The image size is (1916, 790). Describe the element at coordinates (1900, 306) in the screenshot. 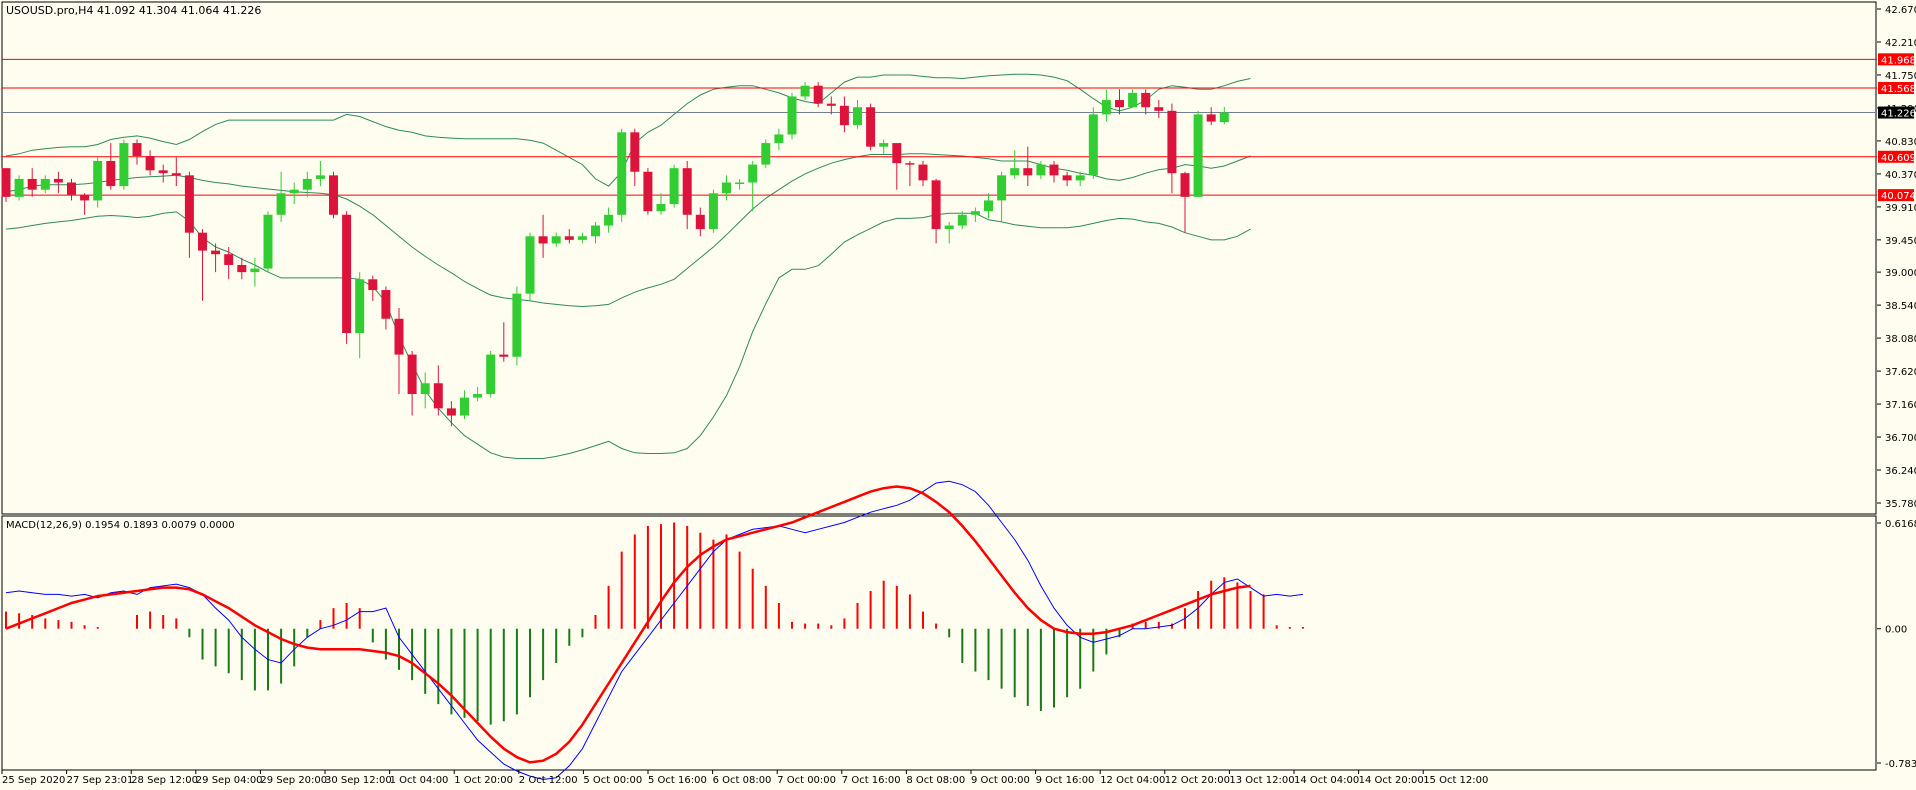

I see `price-tick-label: 38.540` at that location.